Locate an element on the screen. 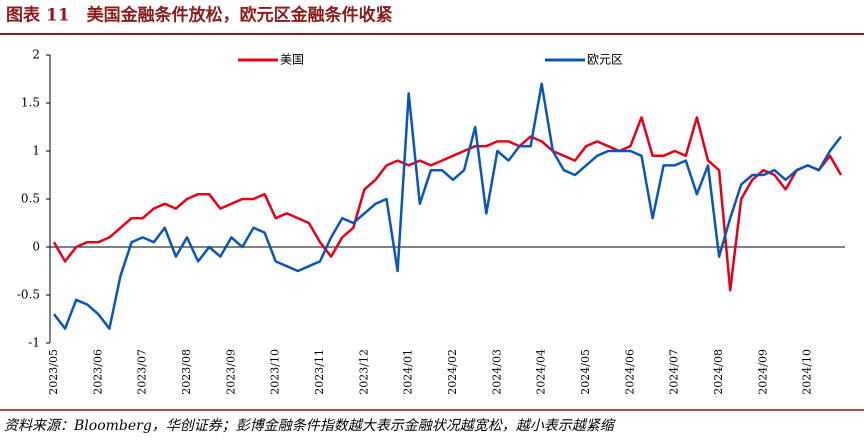 This screenshot has height=447, width=864. x-tick-label: 2024/02 is located at coordinates (452, 372).